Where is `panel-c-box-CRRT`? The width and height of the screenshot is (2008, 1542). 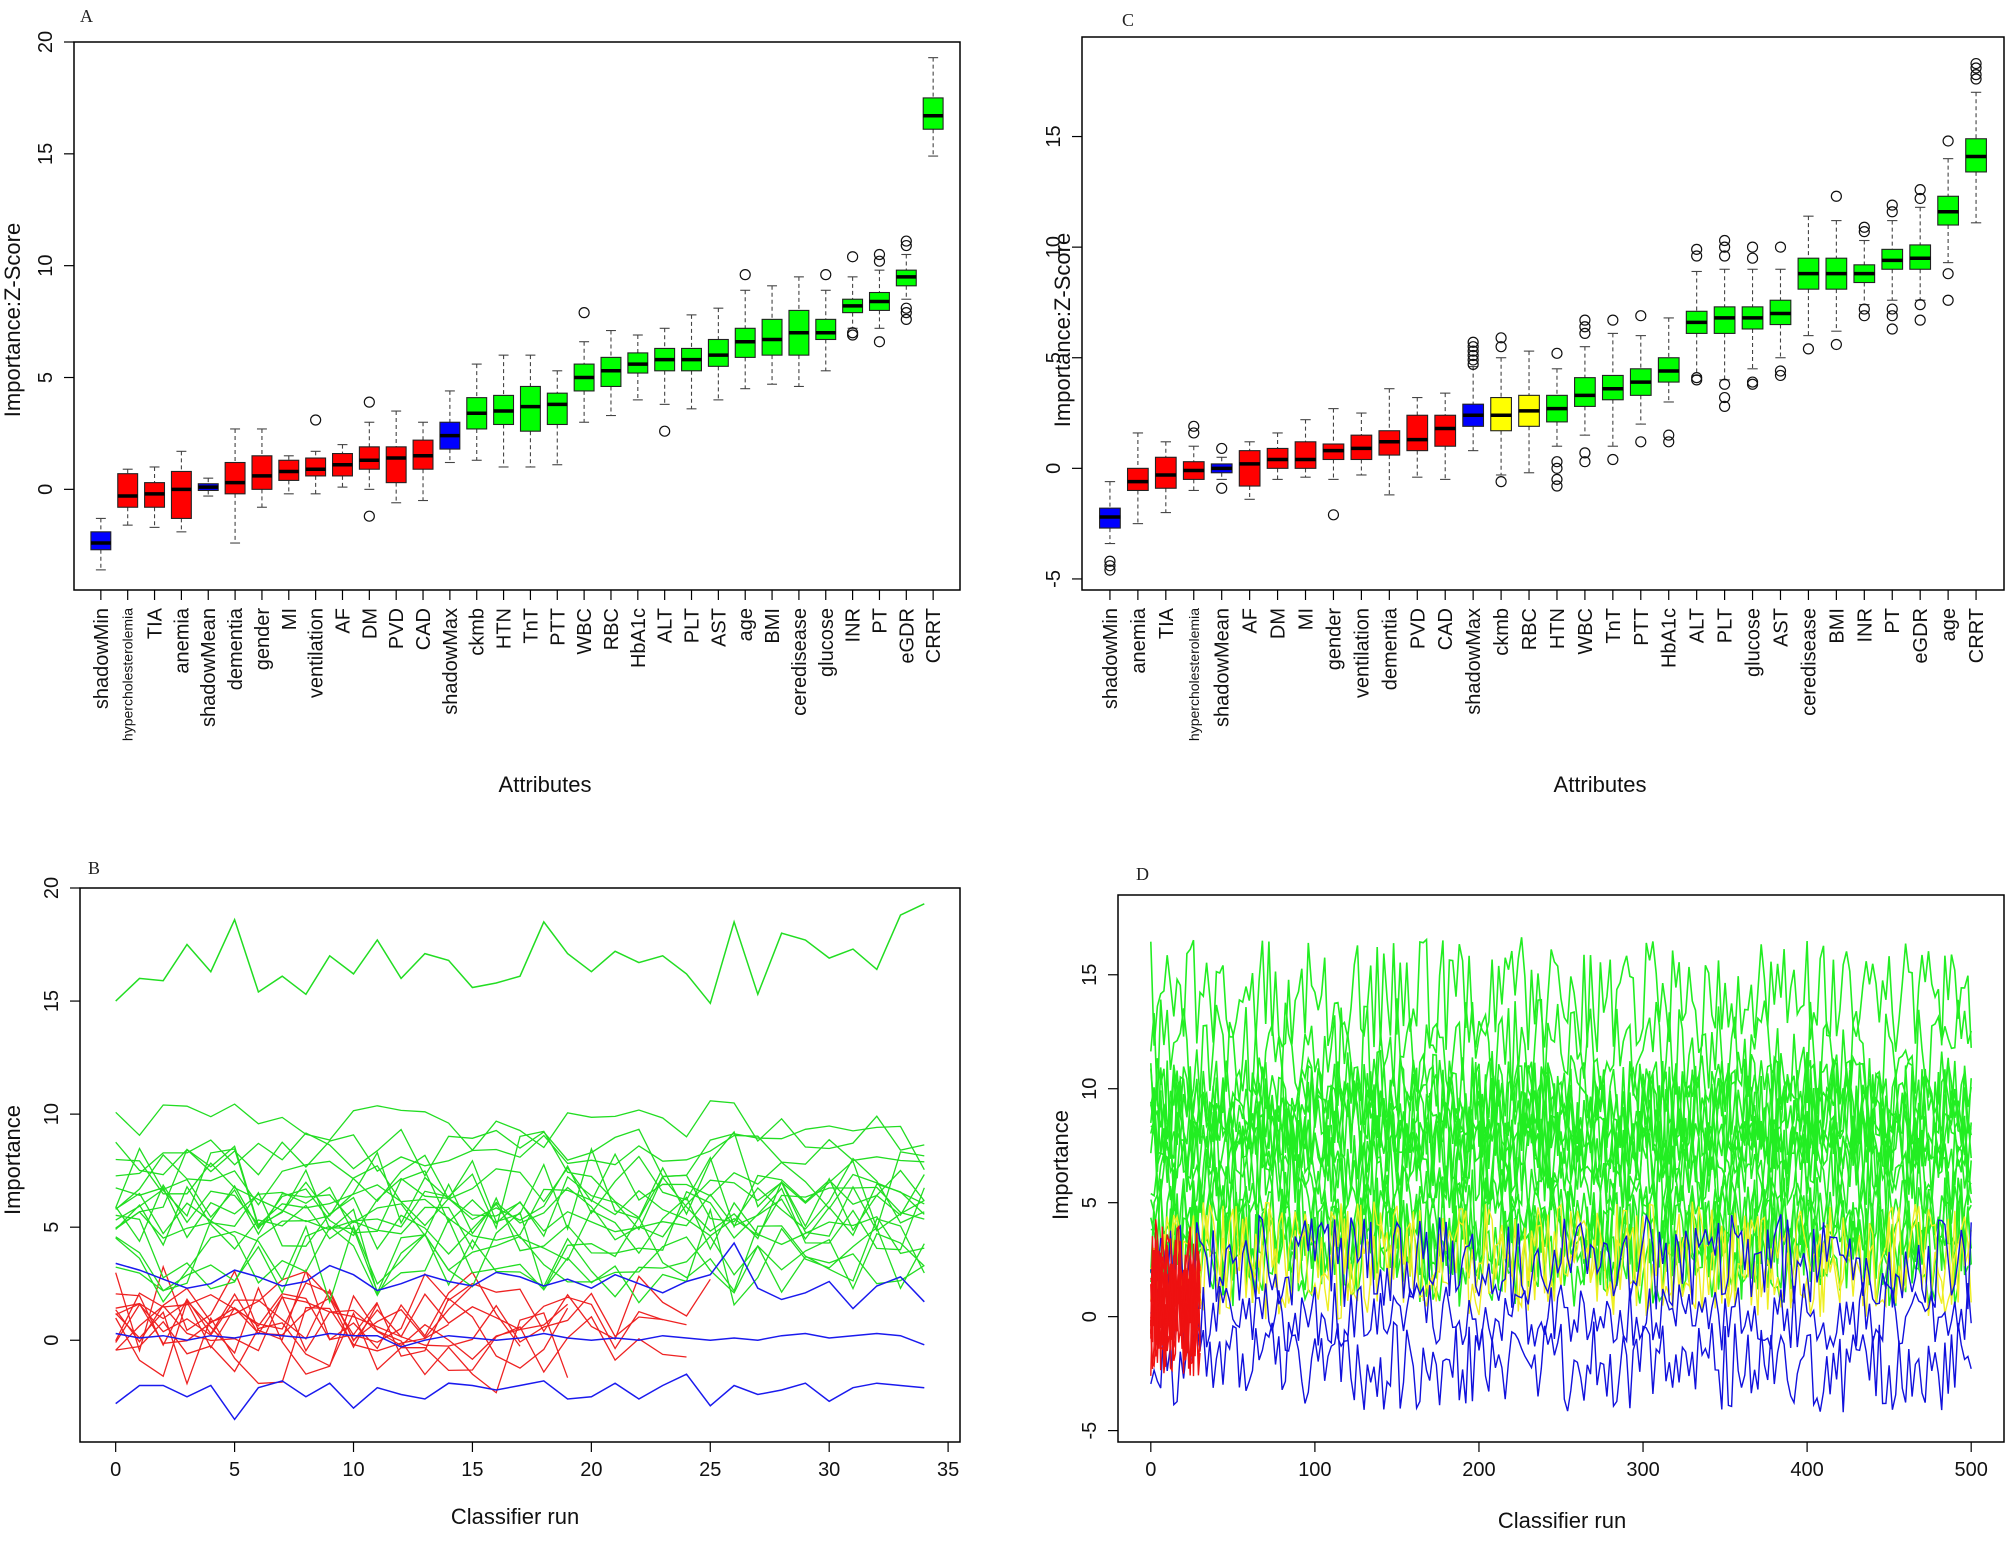 panel-c-box-CRRT is located at coordinates (1976, 140).